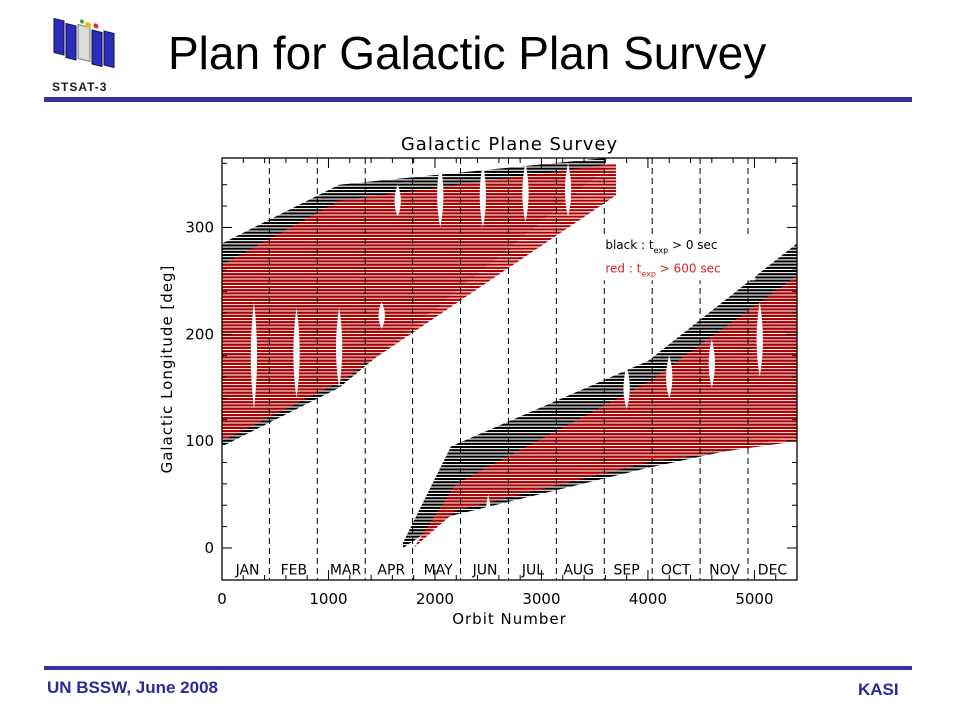 This screenshot has height=720, width=960. I want to click on legend-entry-black: black : texp > 0 sec, so click(661, 246).